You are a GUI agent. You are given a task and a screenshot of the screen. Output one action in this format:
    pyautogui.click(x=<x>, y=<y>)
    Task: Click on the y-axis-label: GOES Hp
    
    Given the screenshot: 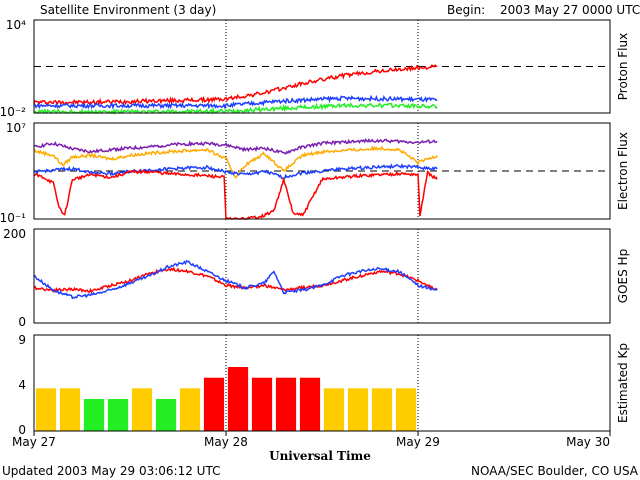 What is the action you would take?
    pyautogui.click(x=623, y=276)
    